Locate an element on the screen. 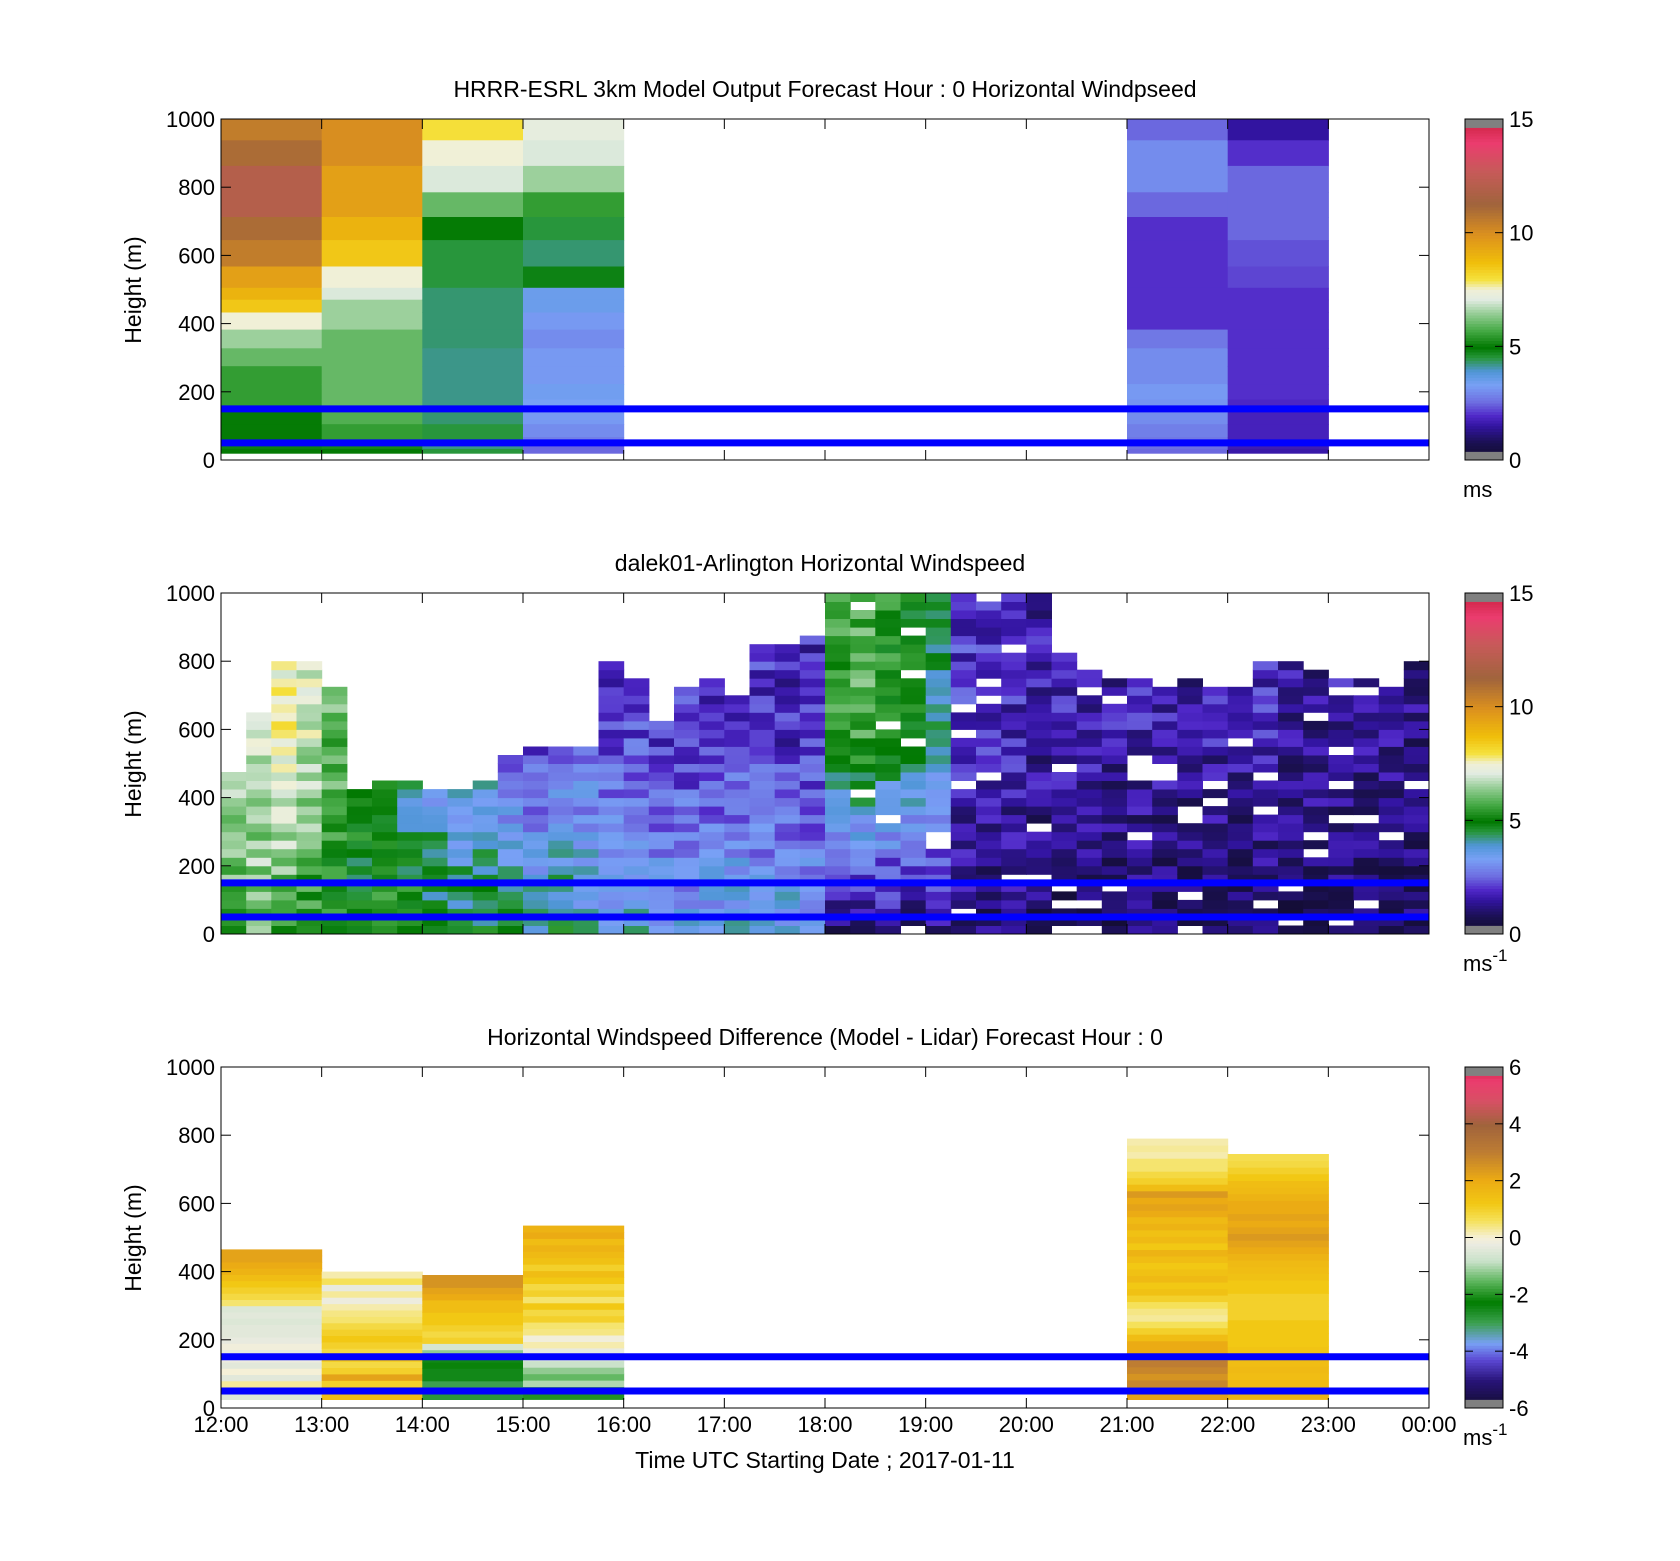 Image resolution: width=1680 pixels, height=1561 pixels. xtick-label: 15:00 is located at coordinates (522, 1424).